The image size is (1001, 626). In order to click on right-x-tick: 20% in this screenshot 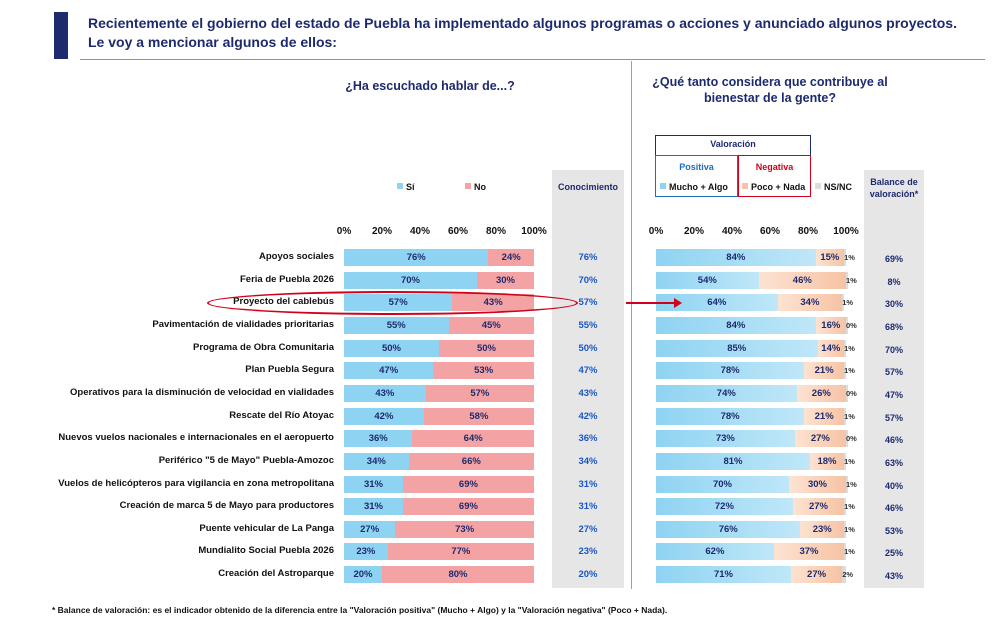, I will do `click(693, 231)`.